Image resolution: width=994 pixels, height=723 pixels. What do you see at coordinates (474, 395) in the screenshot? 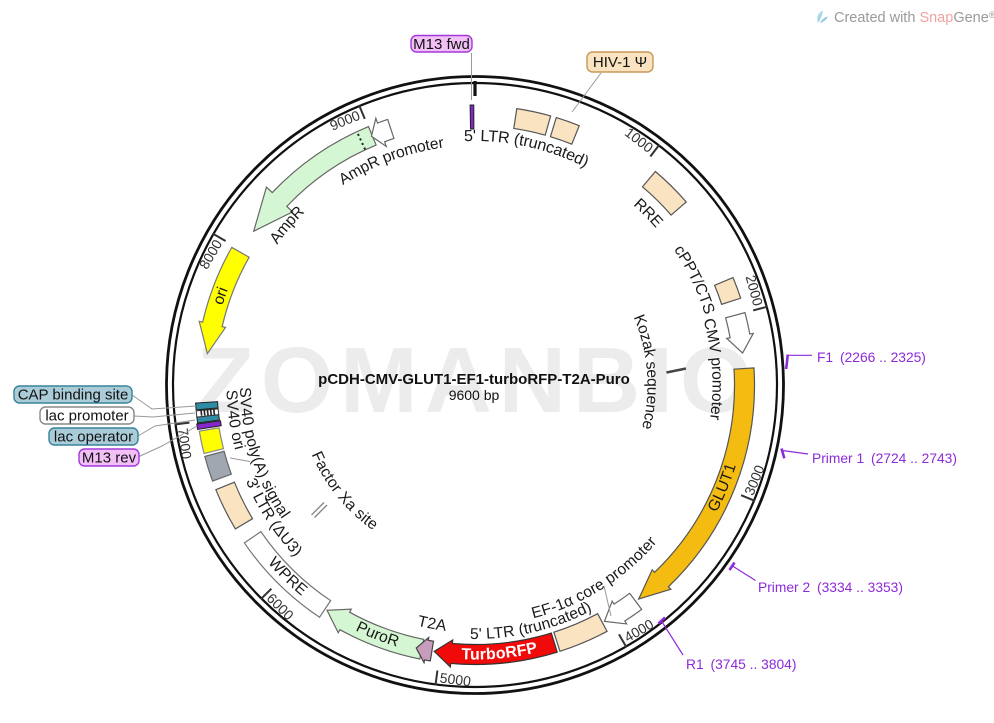
I see `svg-text: 9600 bp` at bounding box center [474, 395].